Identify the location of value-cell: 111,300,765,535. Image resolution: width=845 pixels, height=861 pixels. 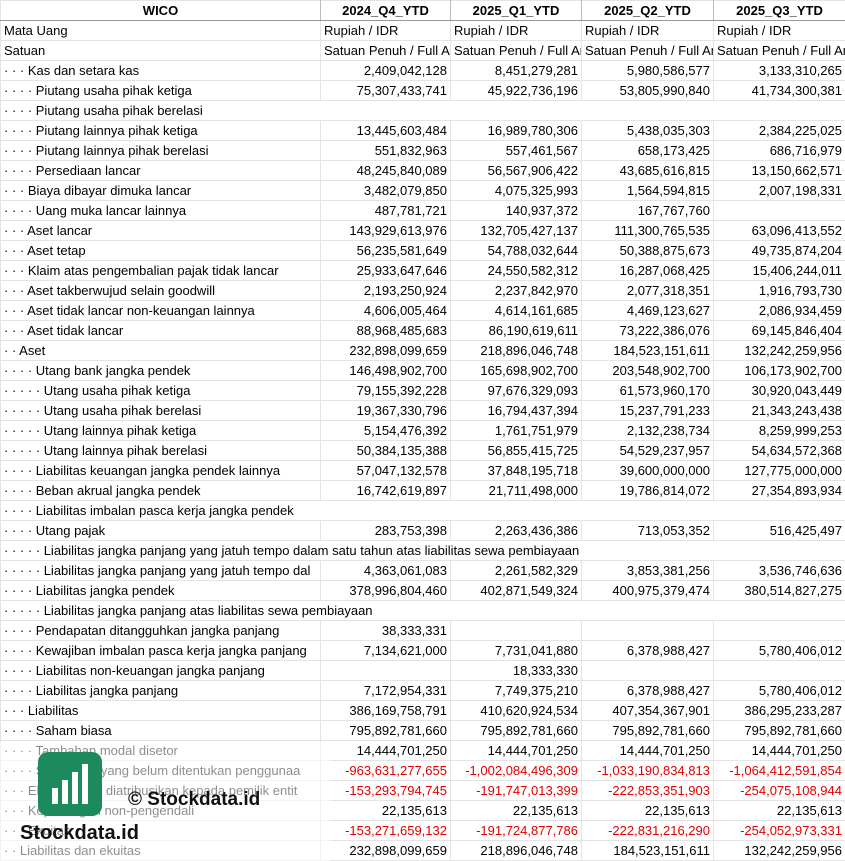
(647, 230).